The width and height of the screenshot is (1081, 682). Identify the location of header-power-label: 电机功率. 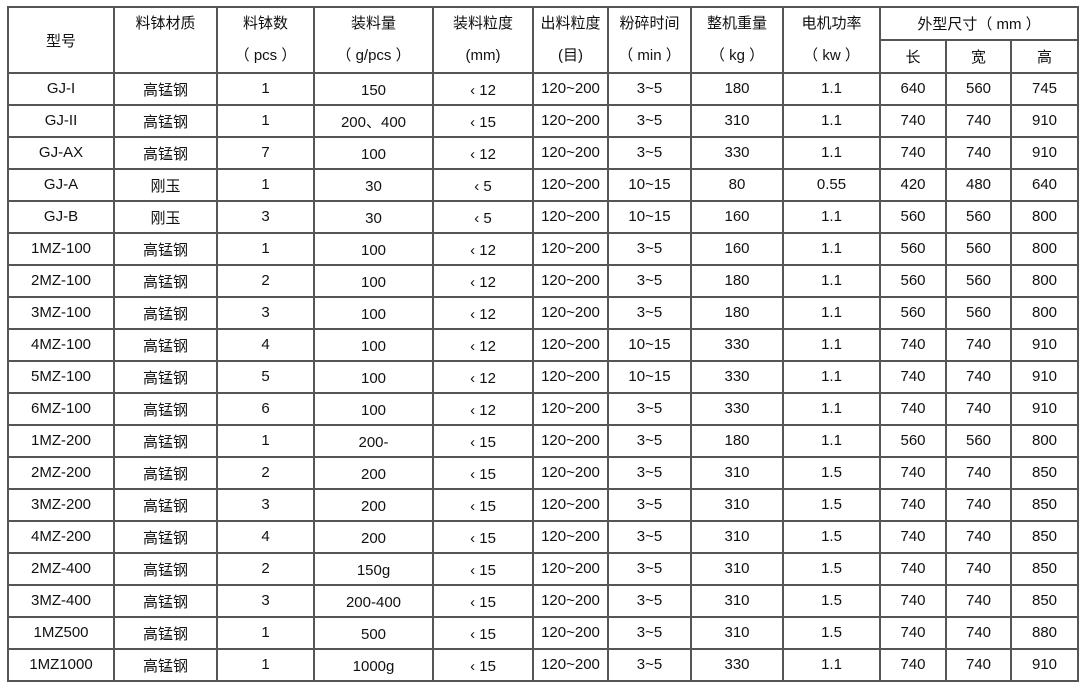
(831, 23).